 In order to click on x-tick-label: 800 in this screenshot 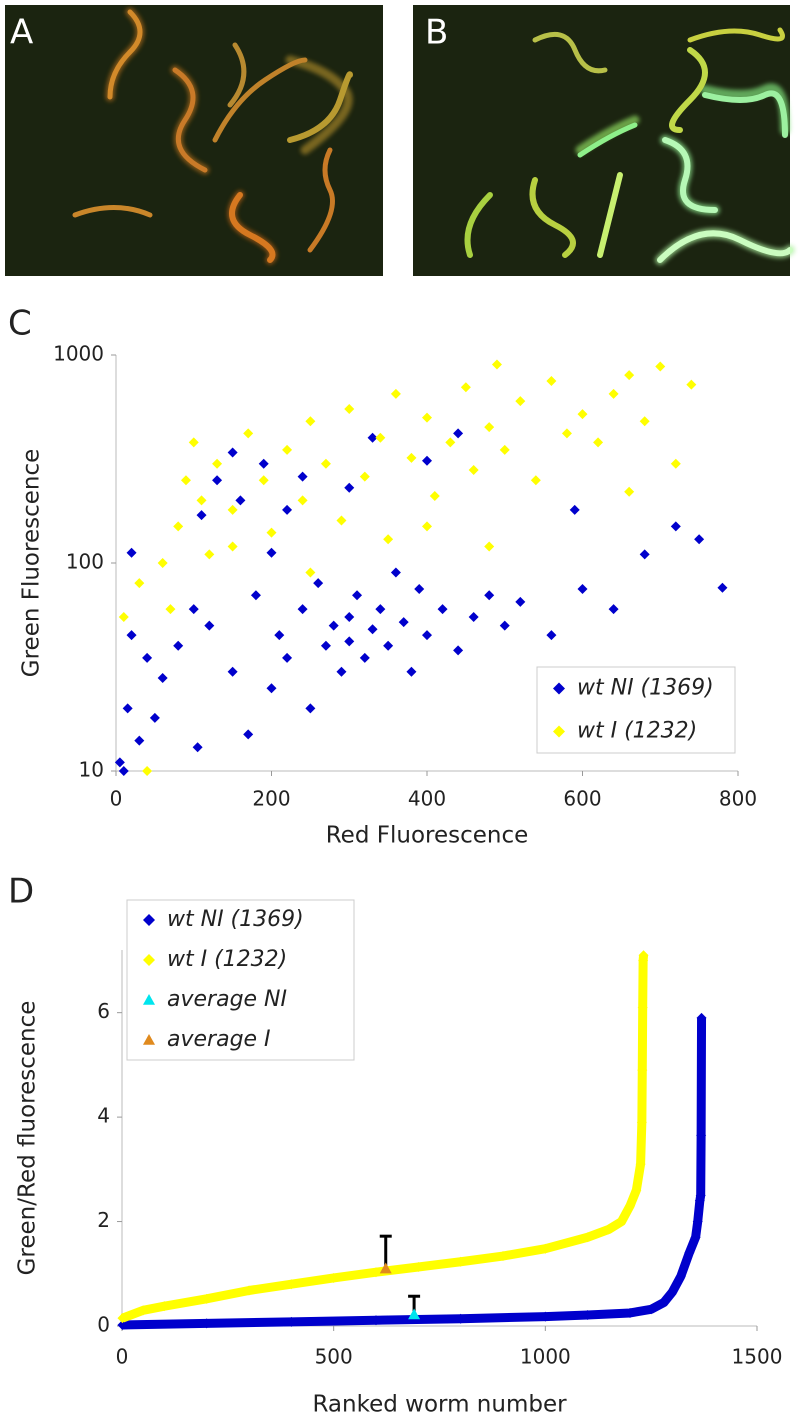, I will do `click(738, 799)`.